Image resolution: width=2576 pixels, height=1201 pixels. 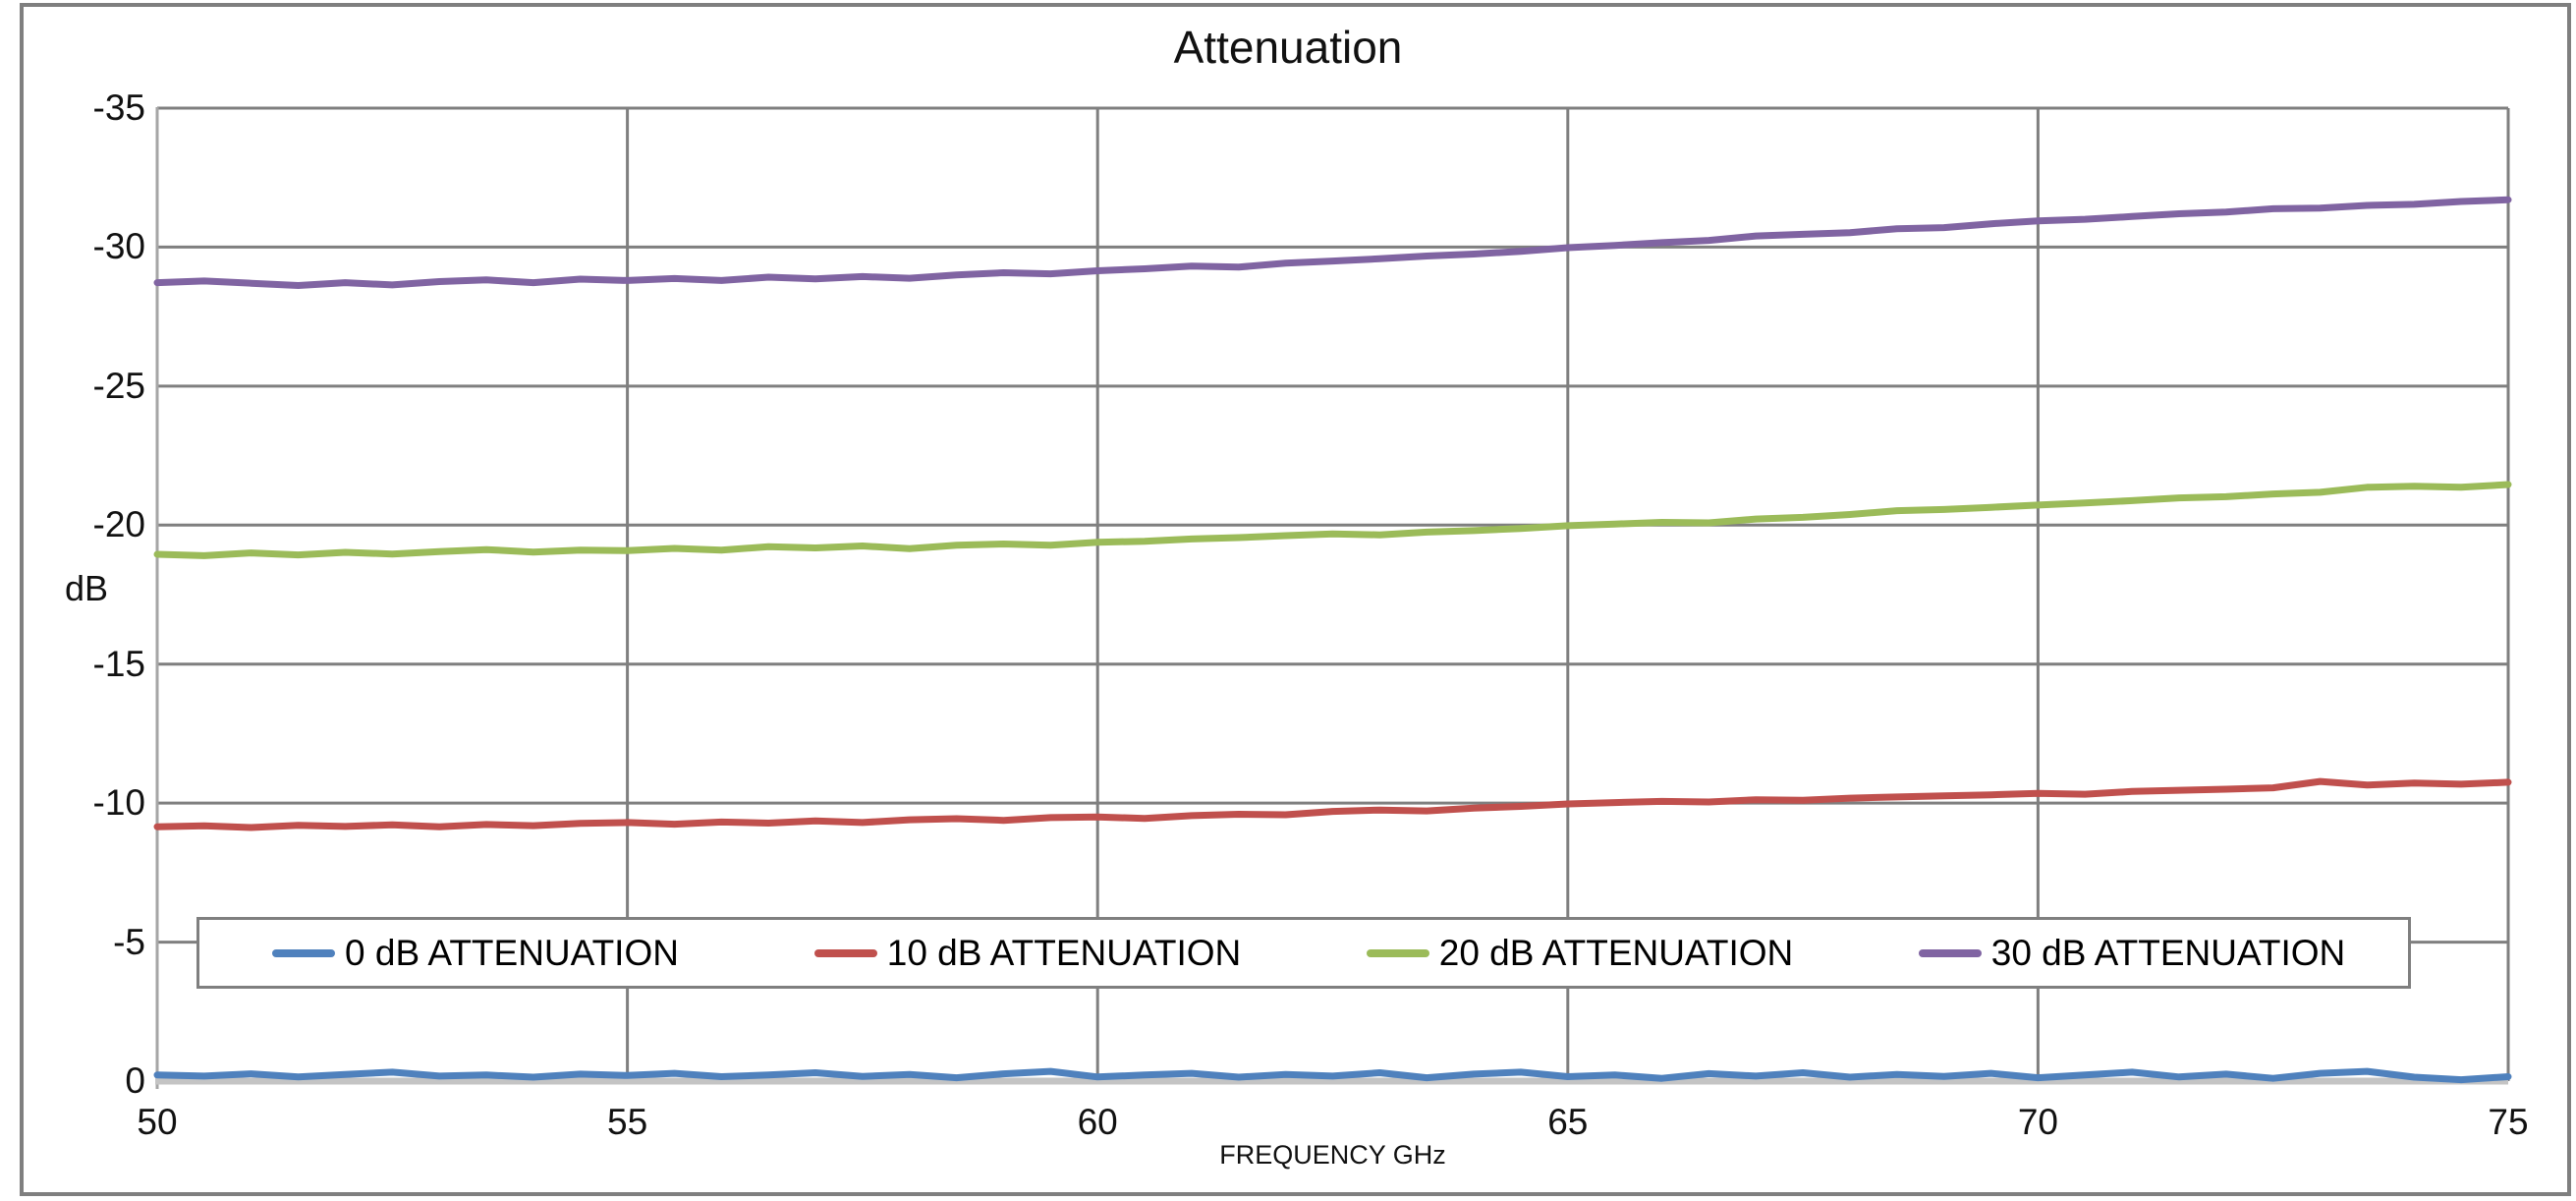 What do you see at coordinates (627, 1122) in the screenshot?
I see `x-tick-label-55: 55` at bounding box center [627, 1122].